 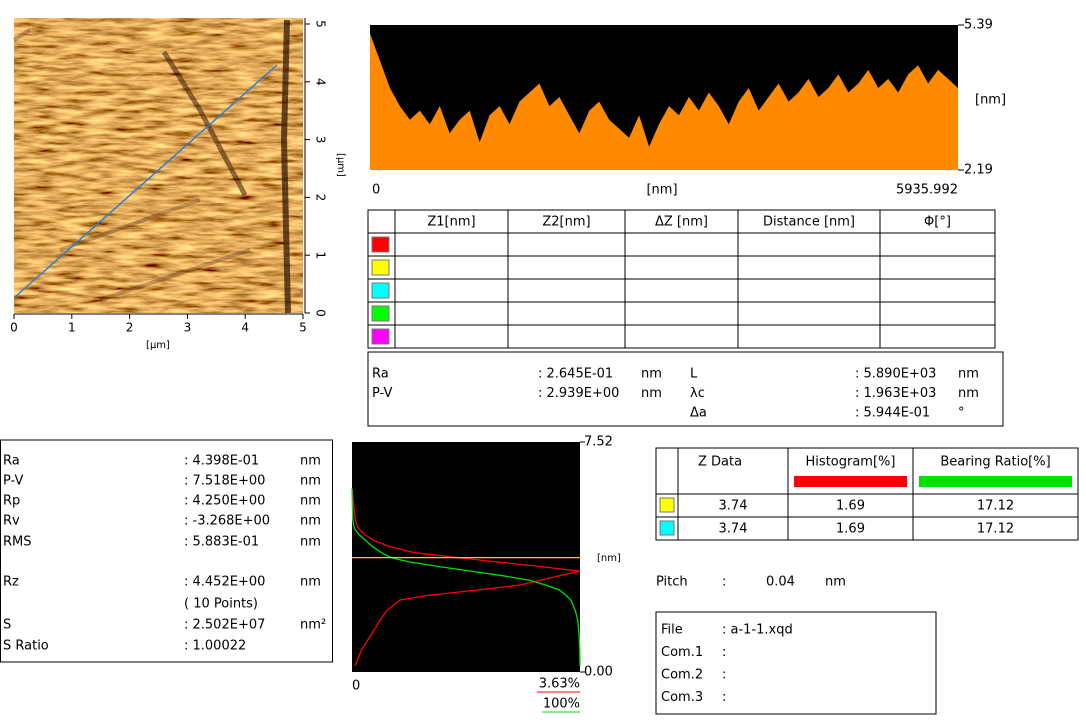 What do you see at coordinates (724, 582) in the screenshot?
I see `pitch-sep: :` at bounding box center [724, 582].